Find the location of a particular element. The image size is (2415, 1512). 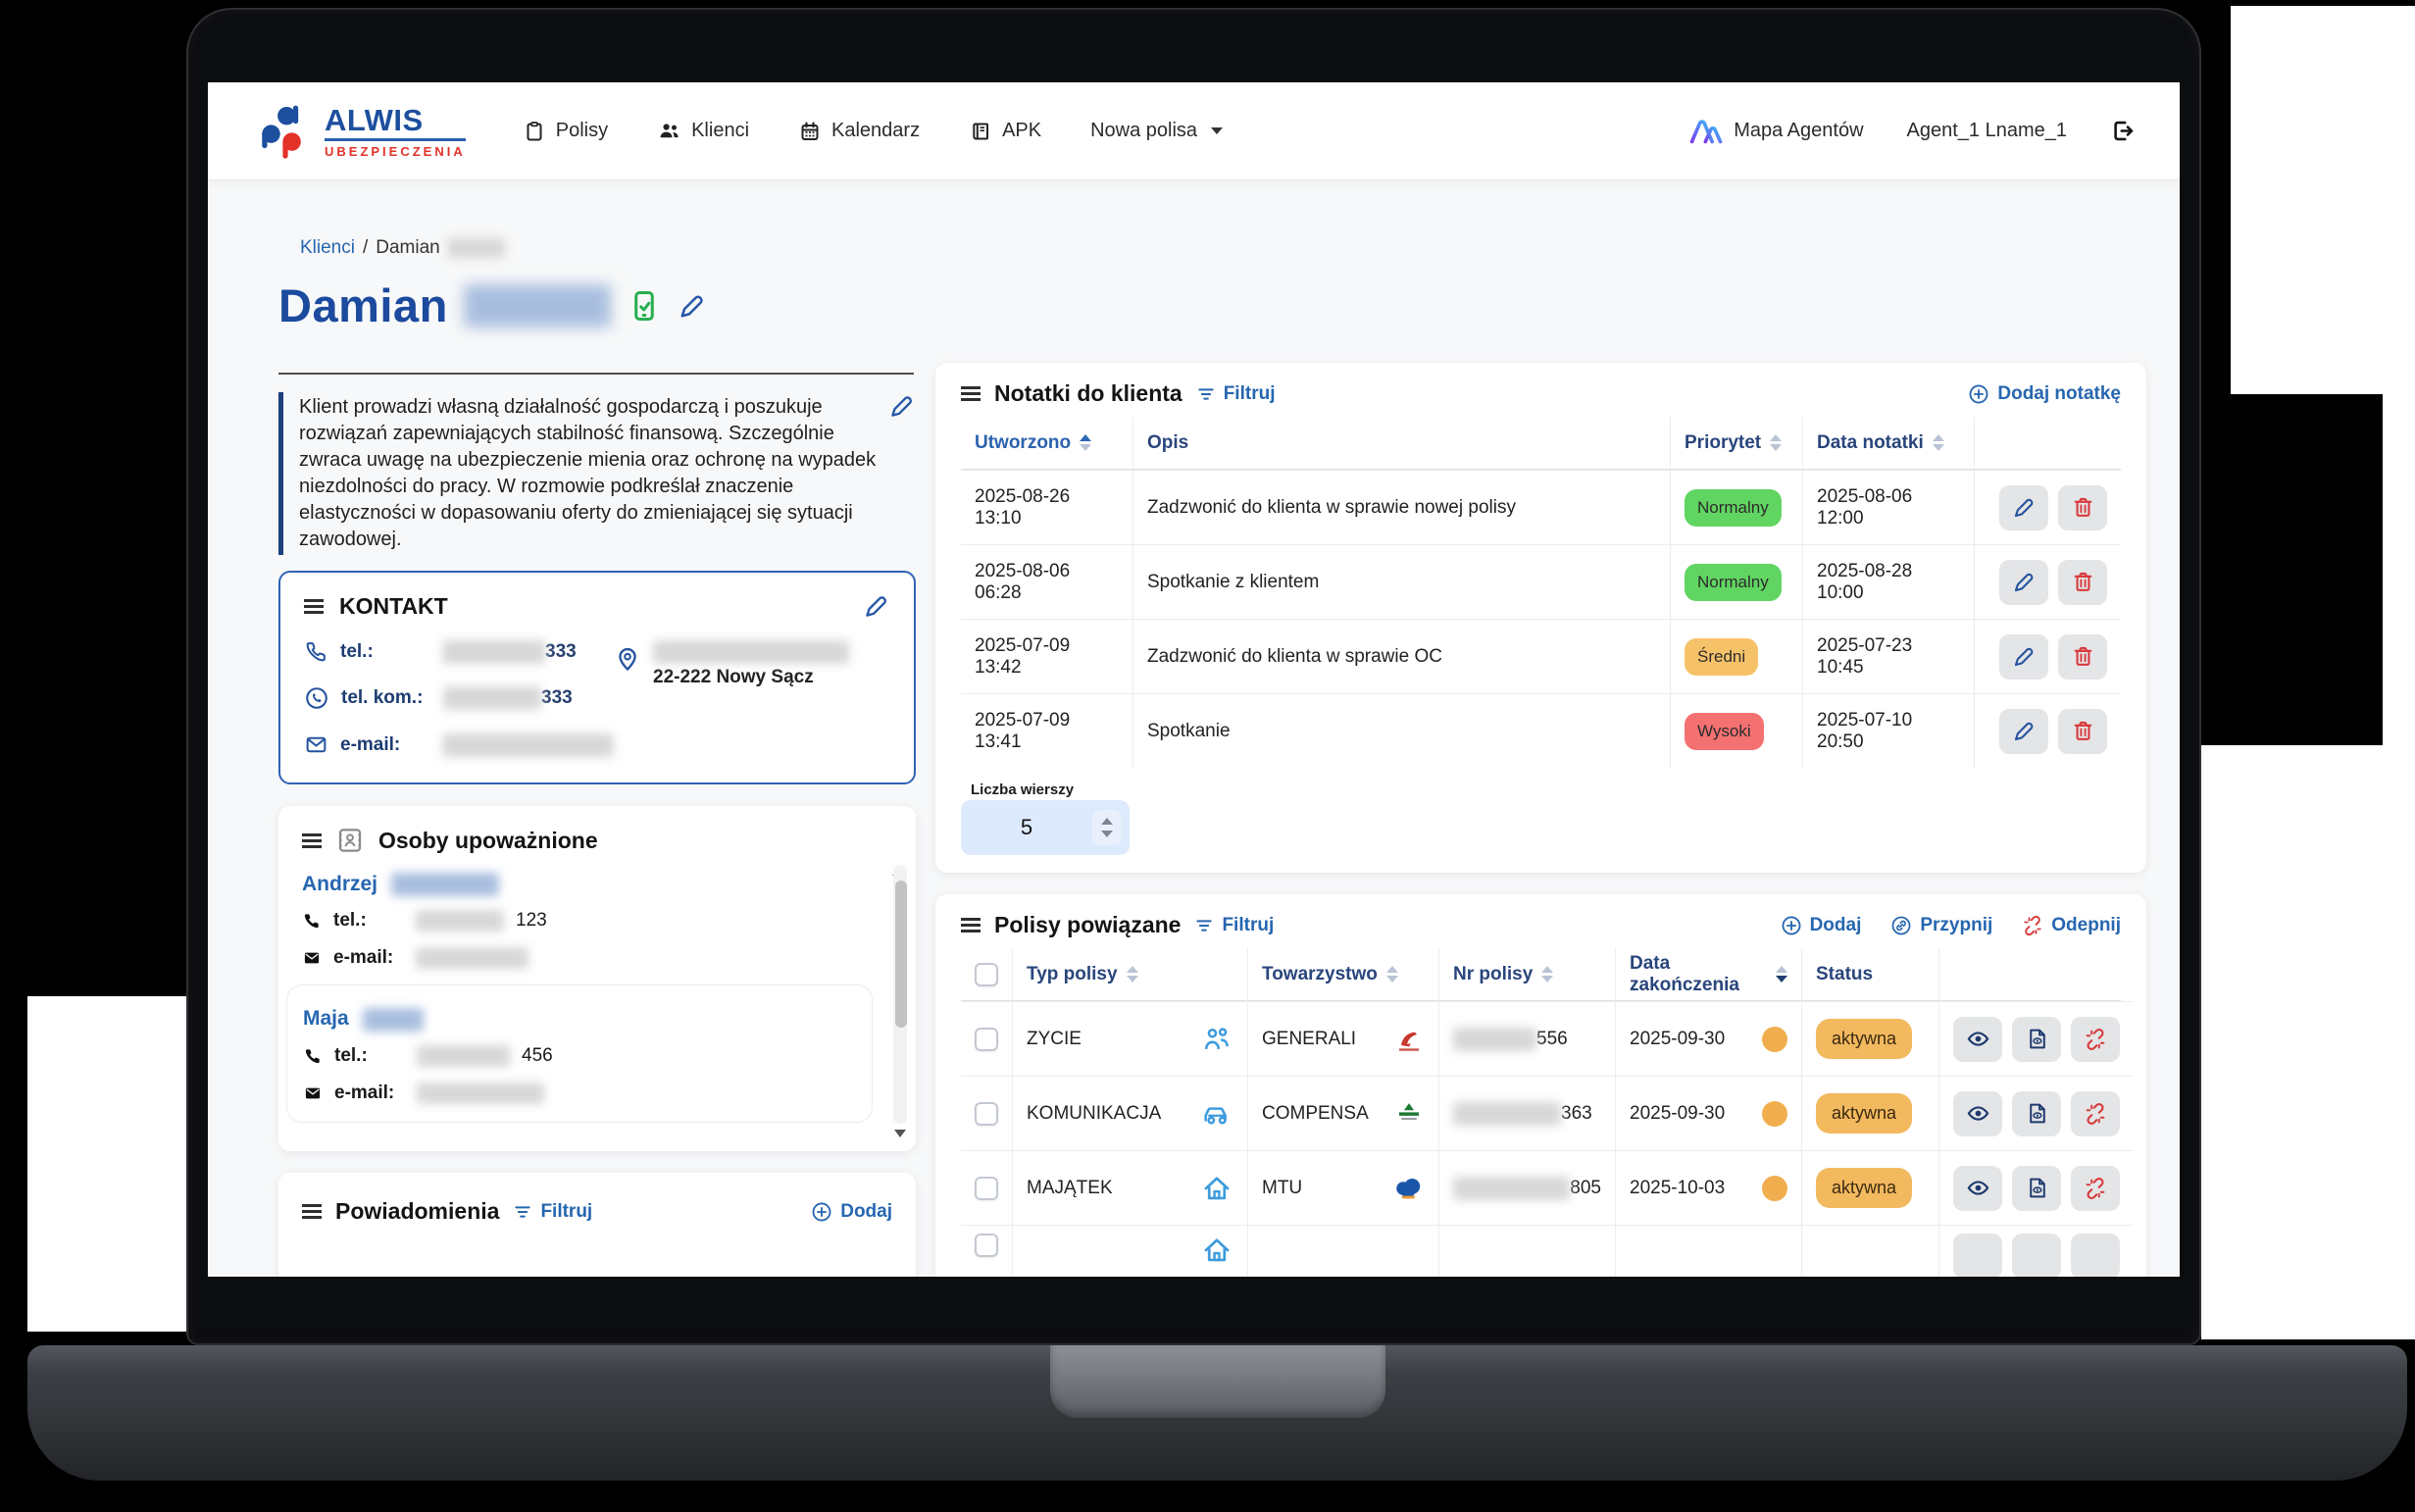

add-note-button: Dodaj notatkę is located at coordinates (2044, 394).